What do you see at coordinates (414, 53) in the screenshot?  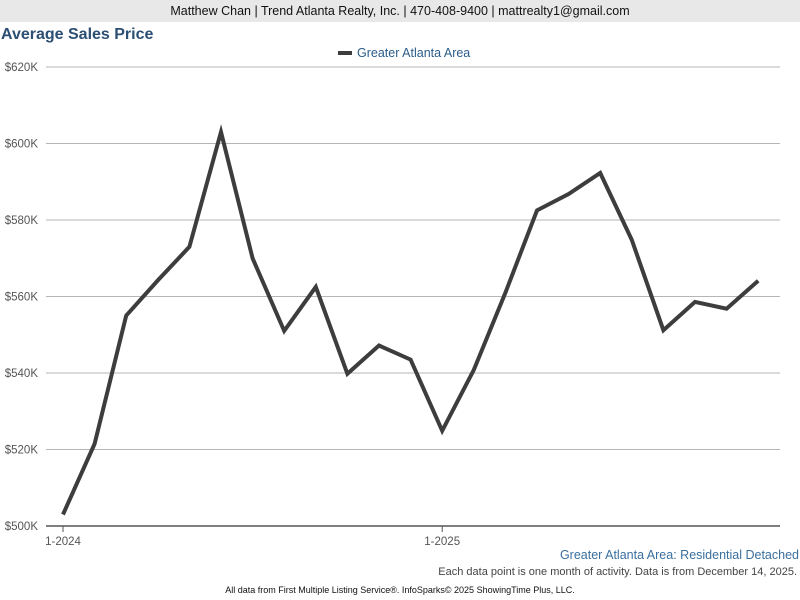 I see `legend-label: Greater Atlanta Area` at bounding box center [414, 53].